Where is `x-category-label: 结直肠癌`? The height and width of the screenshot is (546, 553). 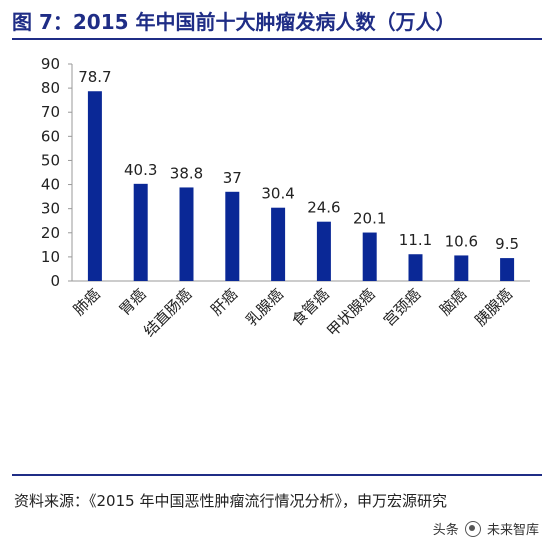
x-category-label: 结直肠癌 is located at coordinates (167, 312).